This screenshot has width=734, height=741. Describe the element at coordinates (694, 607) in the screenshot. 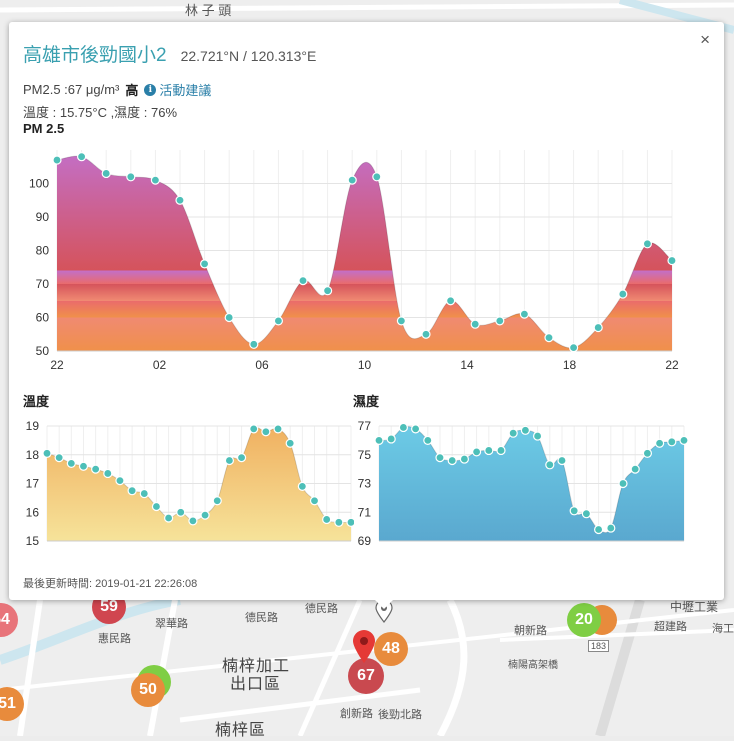

I see `map-place-label: 中壢工業` at that location.